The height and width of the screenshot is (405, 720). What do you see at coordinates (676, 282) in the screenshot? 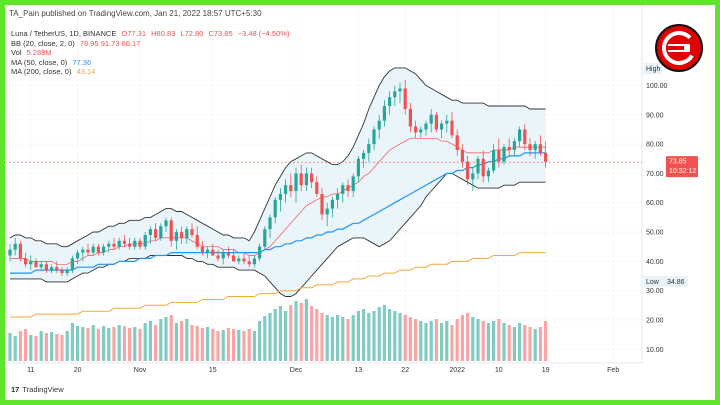
I see `low-value: 34.86` at bounding box center [676, 282].